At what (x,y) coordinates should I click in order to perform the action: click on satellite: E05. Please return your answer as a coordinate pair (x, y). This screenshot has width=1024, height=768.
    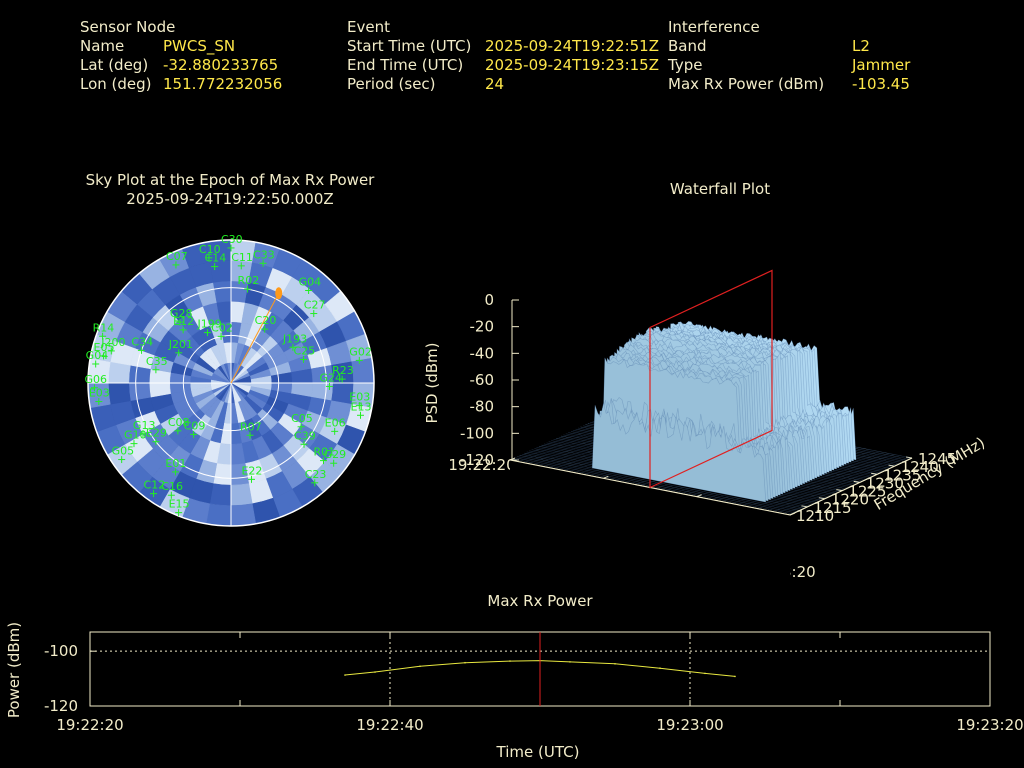
    Looking at the image, I should click on (104, 350).